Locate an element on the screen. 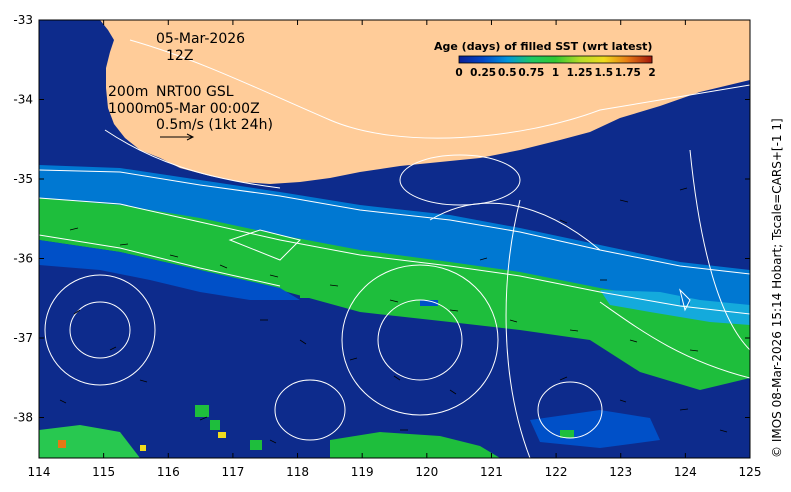 The image size is (791, 492). sst-band-blue is located at coordinates (169, 270).